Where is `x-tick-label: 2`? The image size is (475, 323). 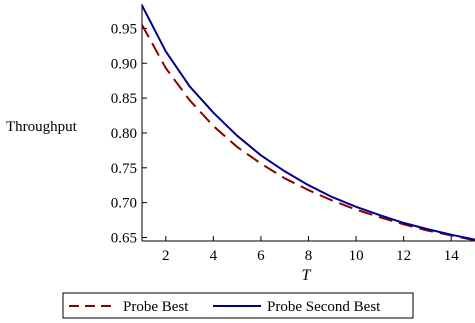 x-tick-label: 2 is located at coordinates (166, 256).